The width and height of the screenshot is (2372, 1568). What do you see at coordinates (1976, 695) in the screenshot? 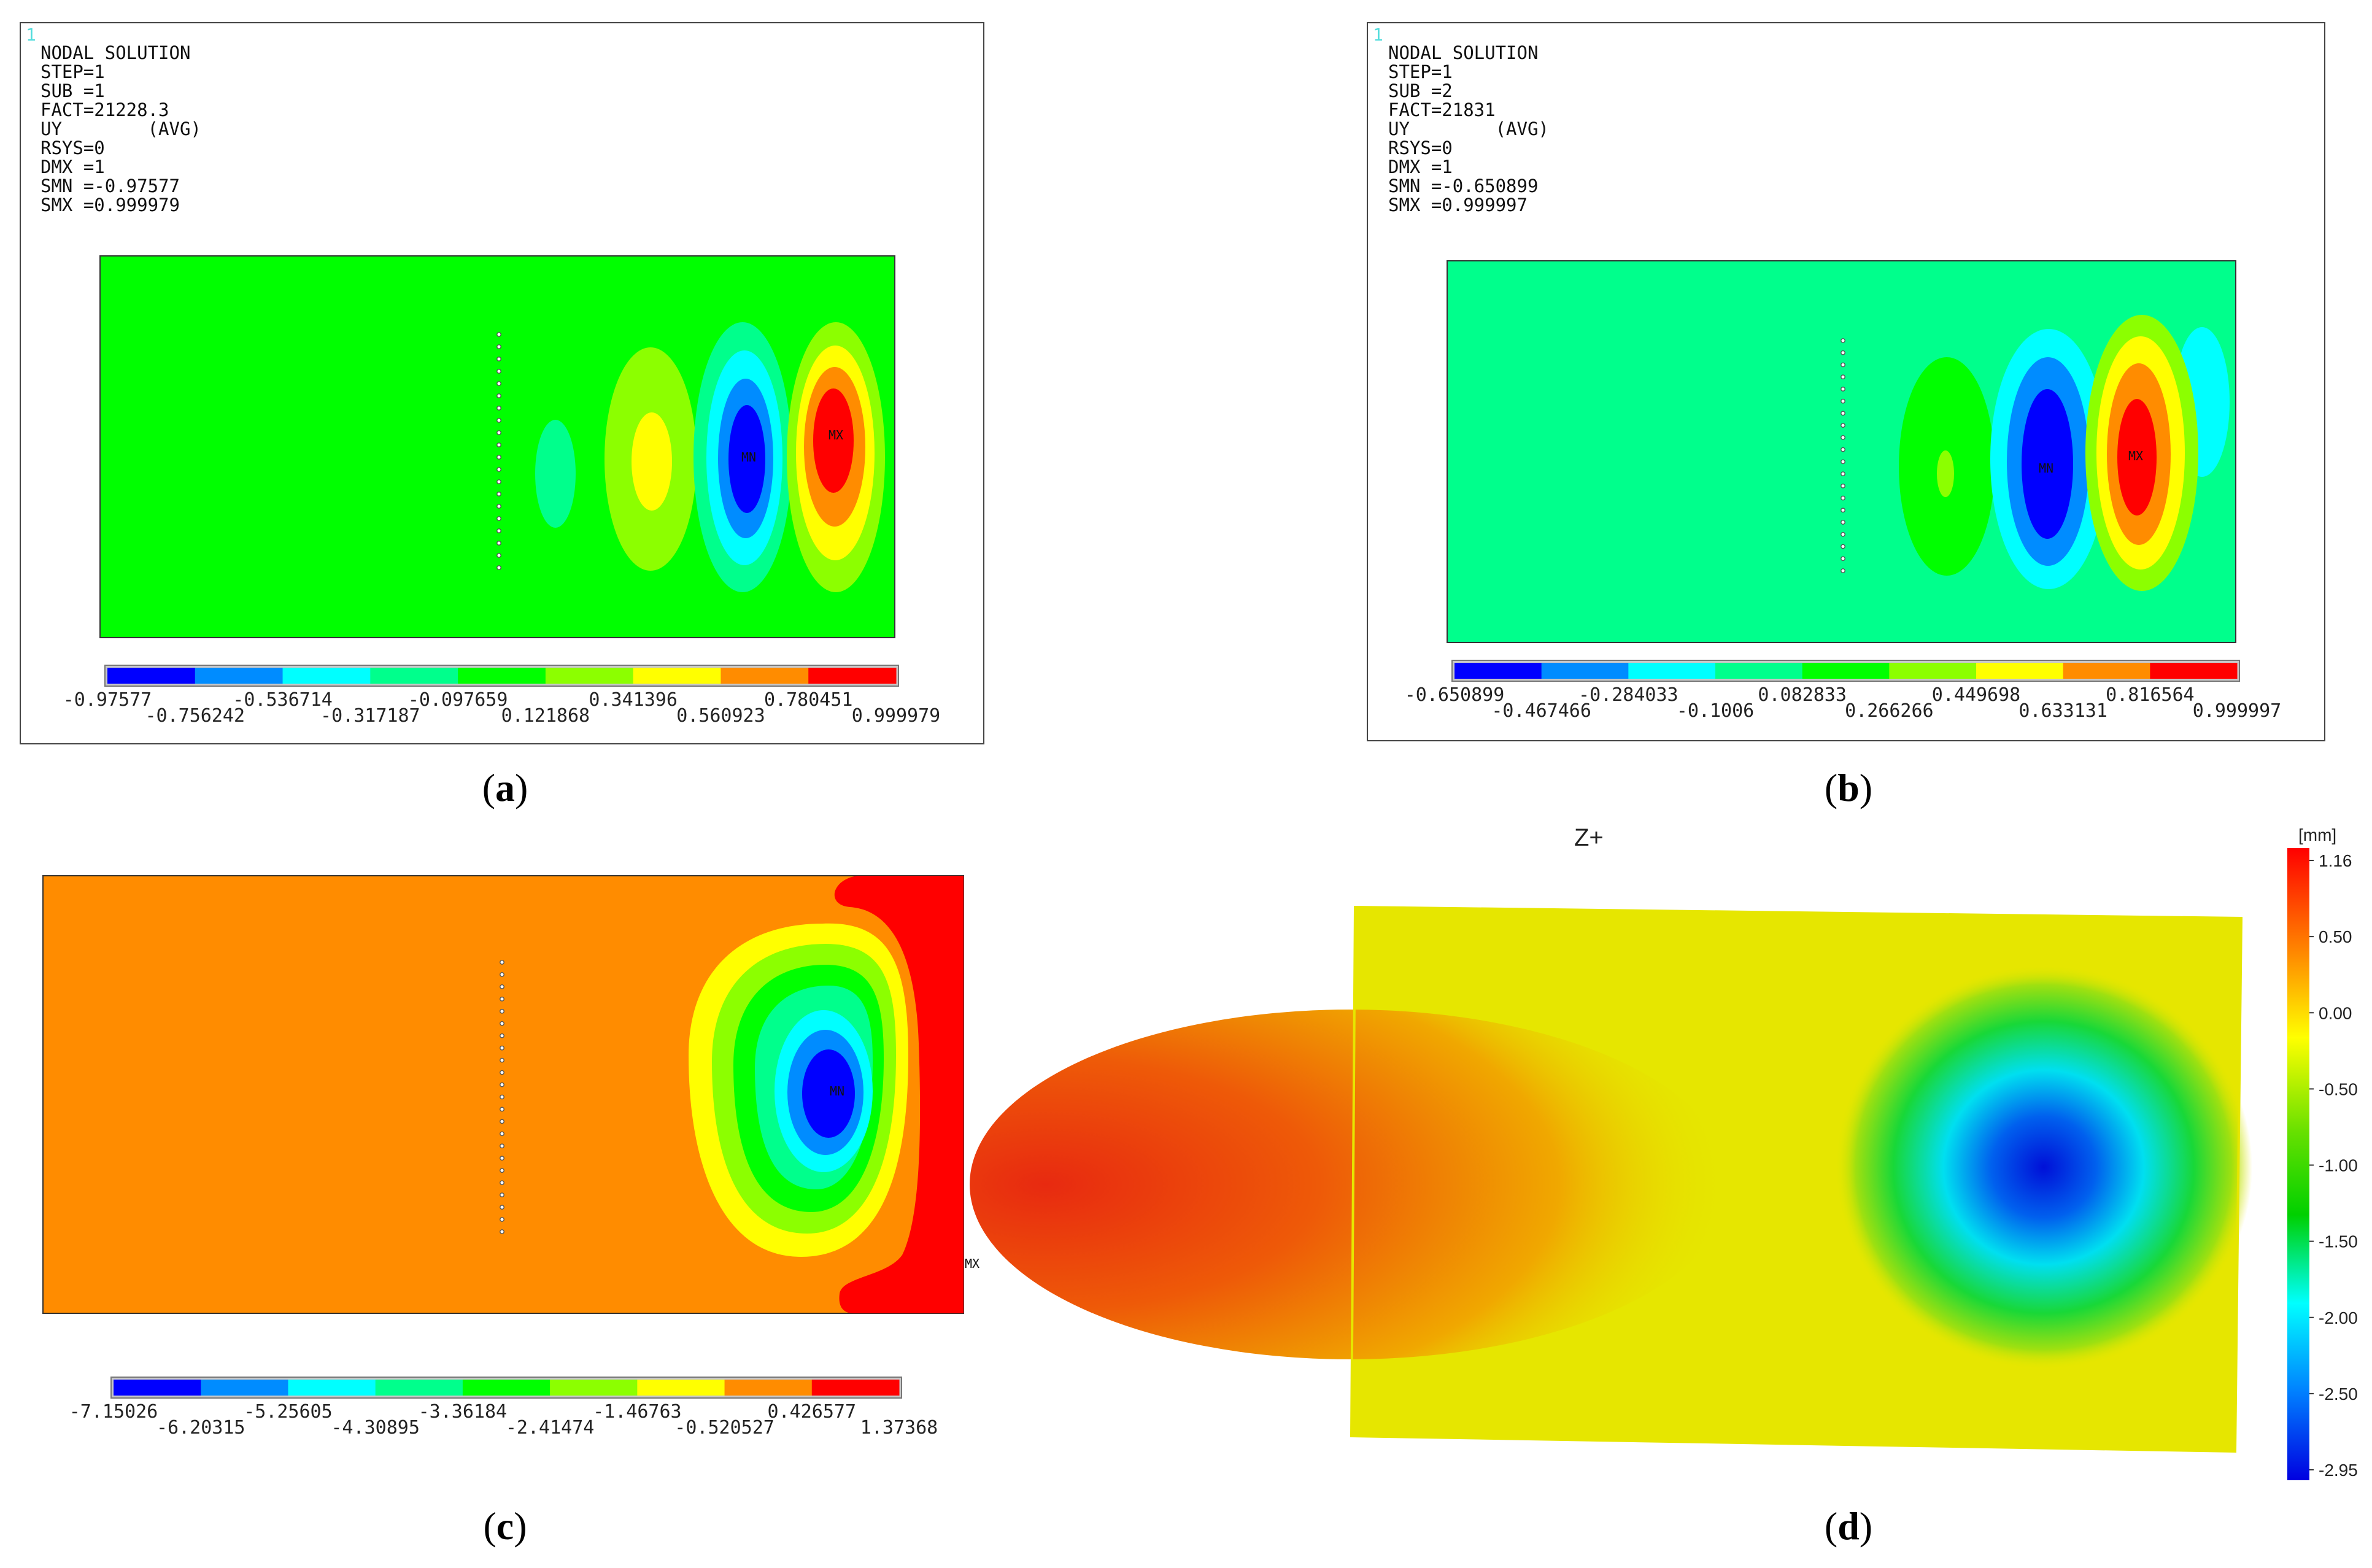
I see `legend-label-top: 0.449698` at bounding box center [1976, 695].